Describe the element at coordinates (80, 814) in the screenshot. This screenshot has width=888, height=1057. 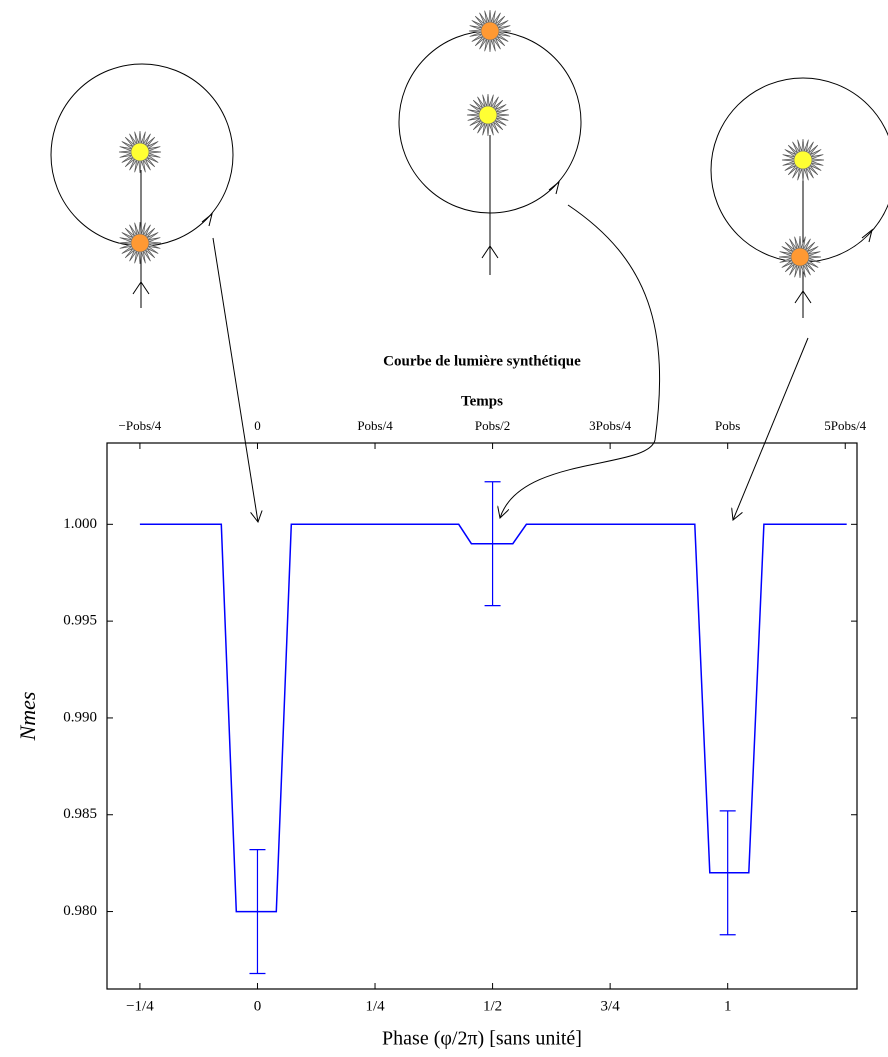
I see `y-tick-label: 0.985` at that location.